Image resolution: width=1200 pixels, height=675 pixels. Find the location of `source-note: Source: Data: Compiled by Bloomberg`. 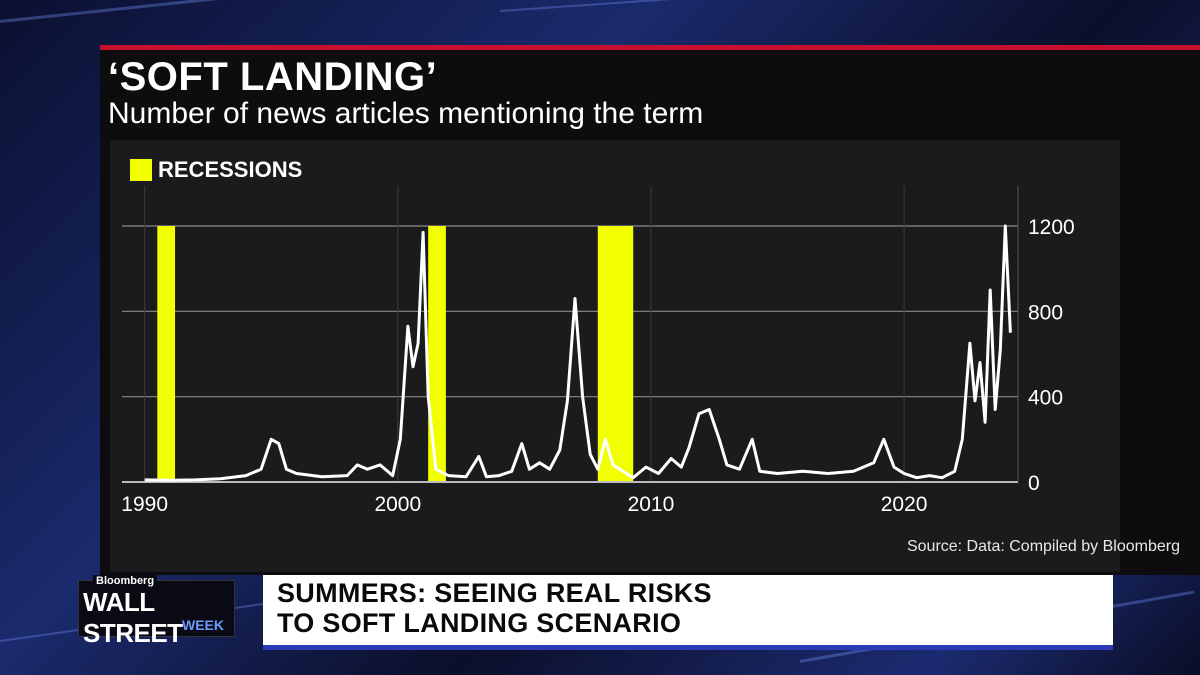

source-note: Source: Data: Compiled by Bloomberg is located at coordinates (1043, 546).